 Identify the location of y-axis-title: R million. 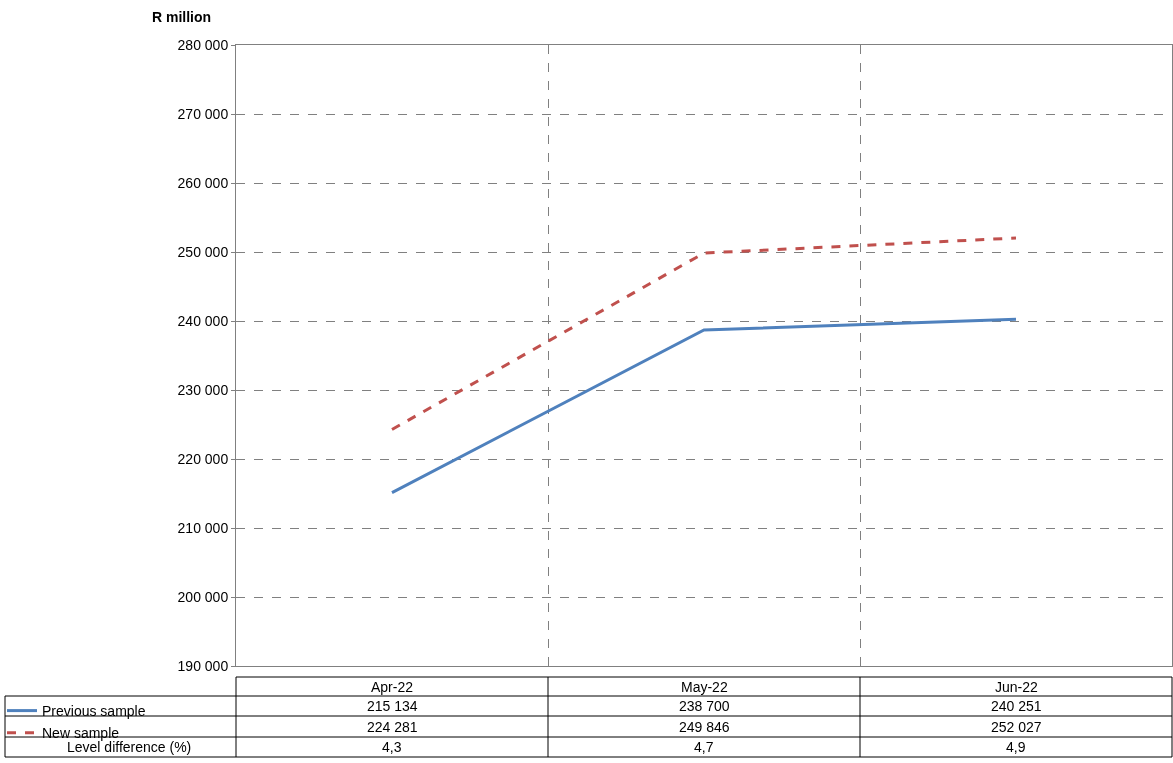
(182, 17).